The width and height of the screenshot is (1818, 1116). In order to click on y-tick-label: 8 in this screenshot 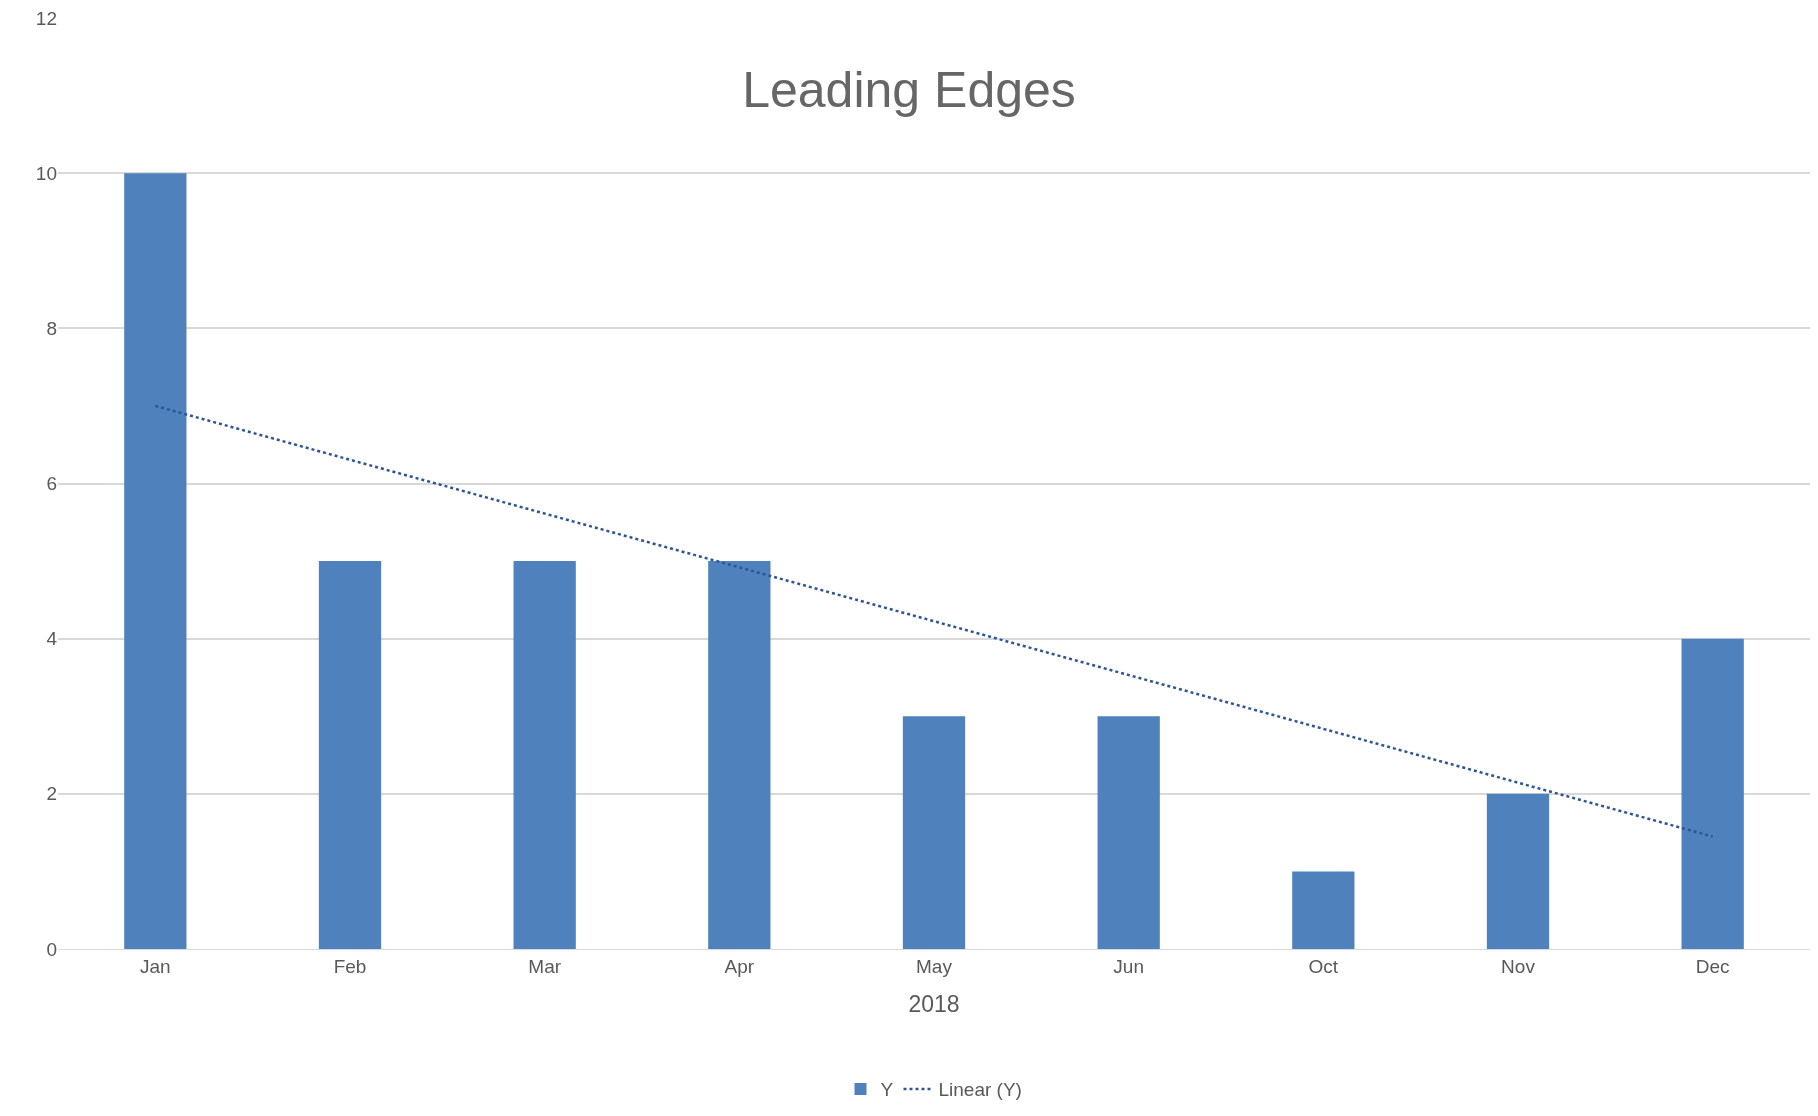, I will do `click(51, 328)`.